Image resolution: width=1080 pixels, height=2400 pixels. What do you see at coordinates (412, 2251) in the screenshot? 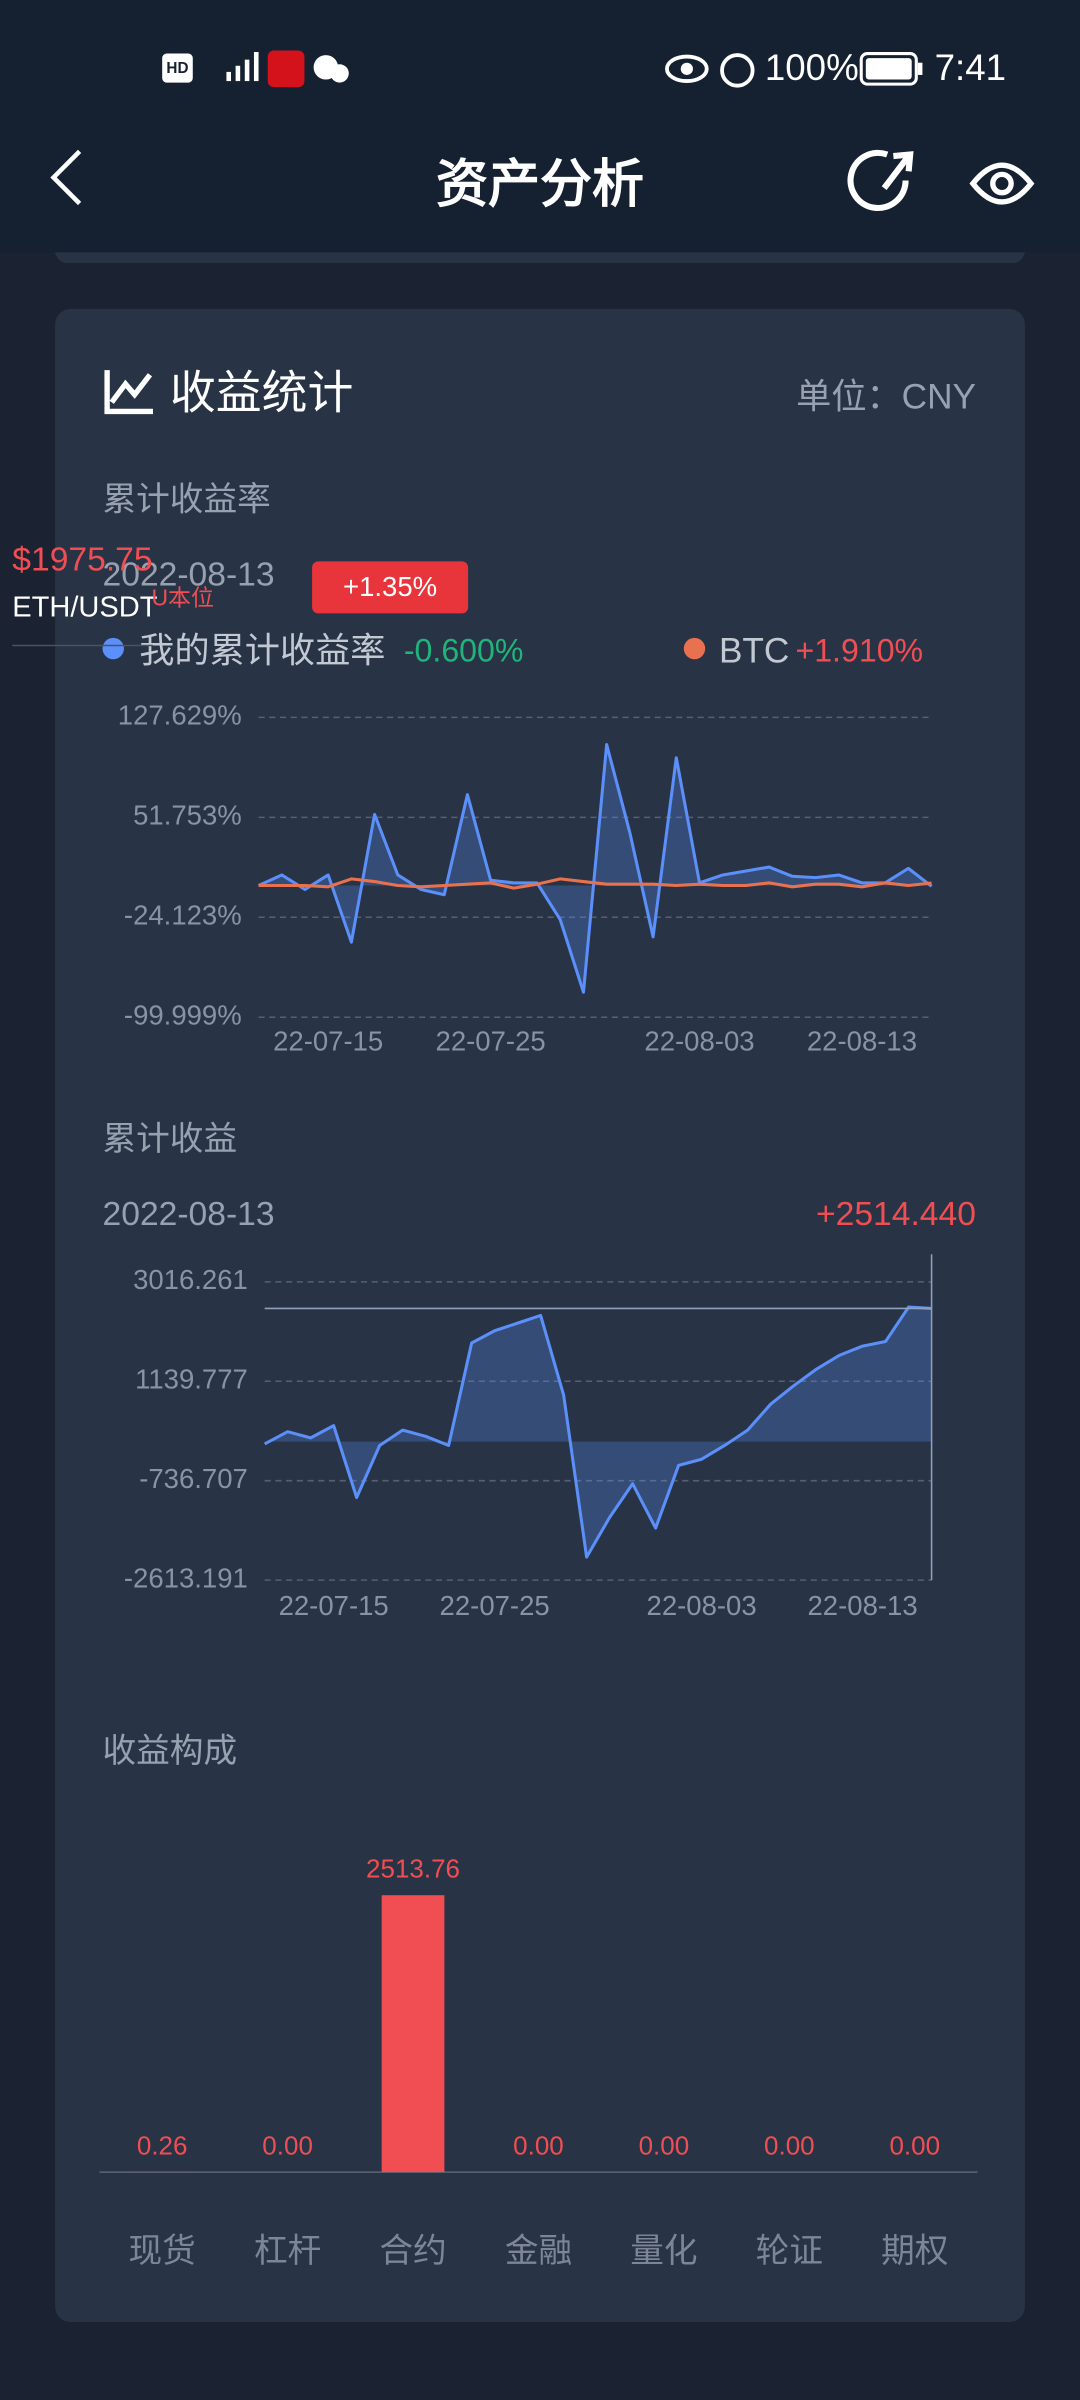
I see `x-tick-label: 合约` at bounding box center [412, 2251].